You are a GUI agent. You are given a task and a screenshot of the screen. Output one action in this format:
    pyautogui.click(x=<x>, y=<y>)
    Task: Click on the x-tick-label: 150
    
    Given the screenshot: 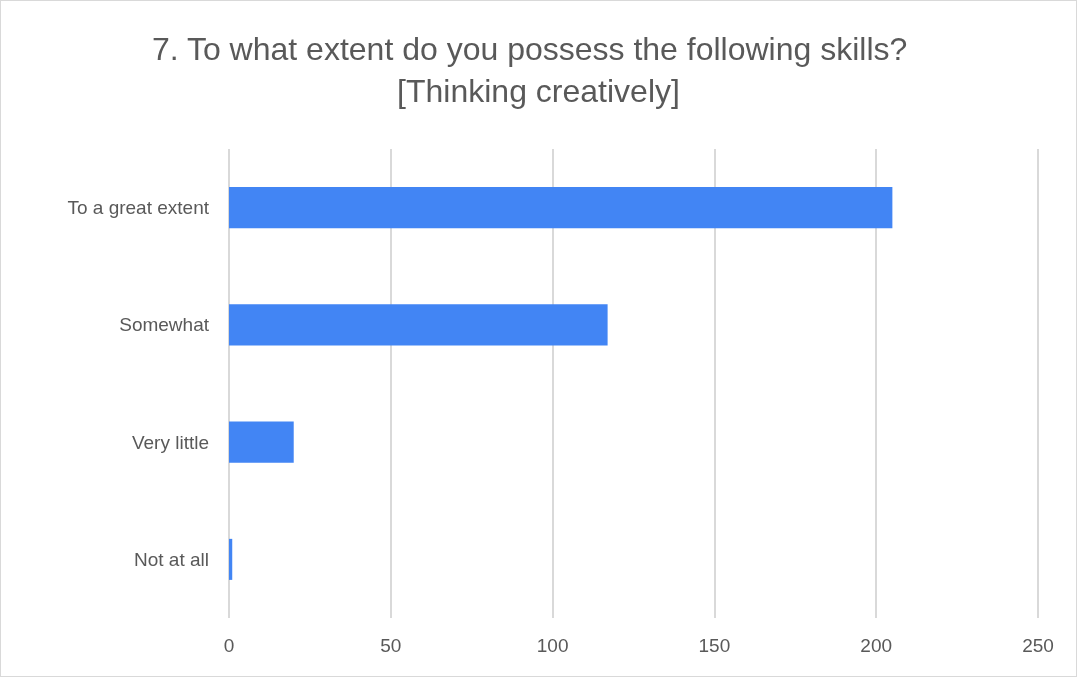 What is the action you would take?
    pyautogui.click(x=714, y=645)
    